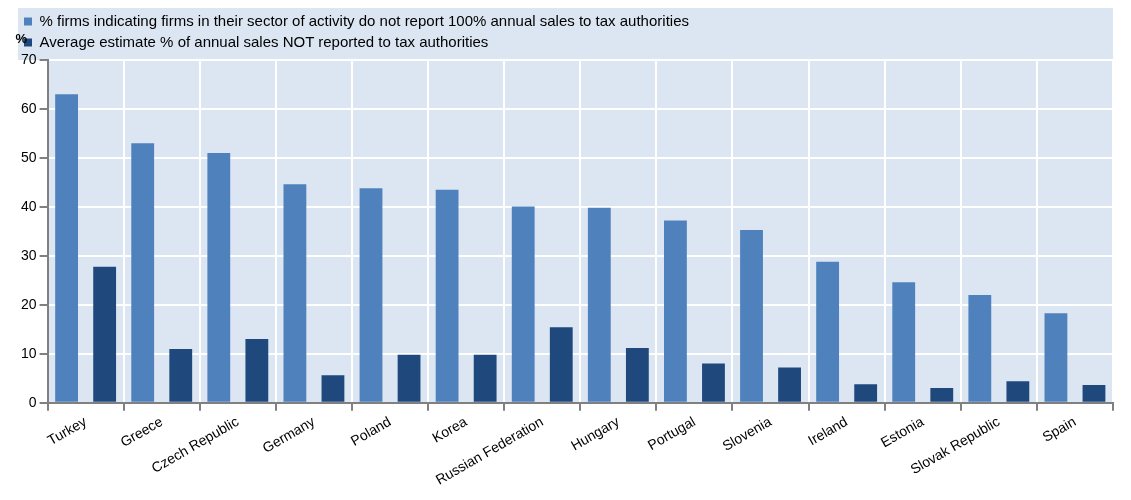 This screenshot has width=1131, height=500. I want to click on y-tick-label: 50, so click(28, 156).